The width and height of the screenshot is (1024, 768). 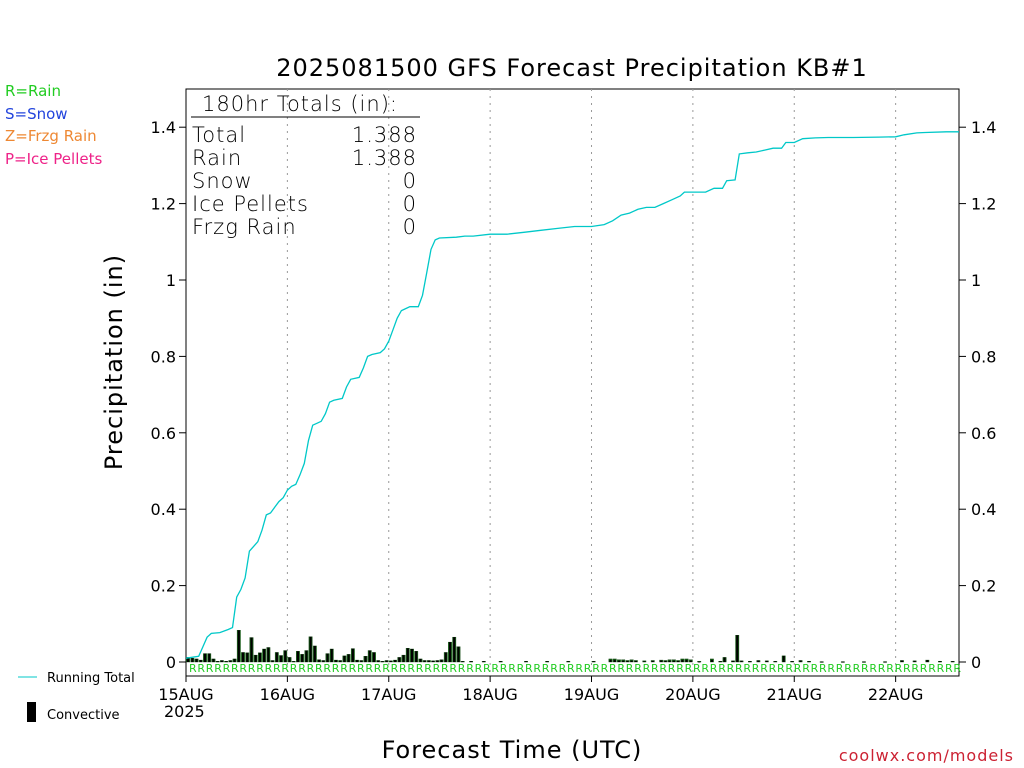 I want to click on x-tick-label: 21AUG, so click(x=794, y=694).